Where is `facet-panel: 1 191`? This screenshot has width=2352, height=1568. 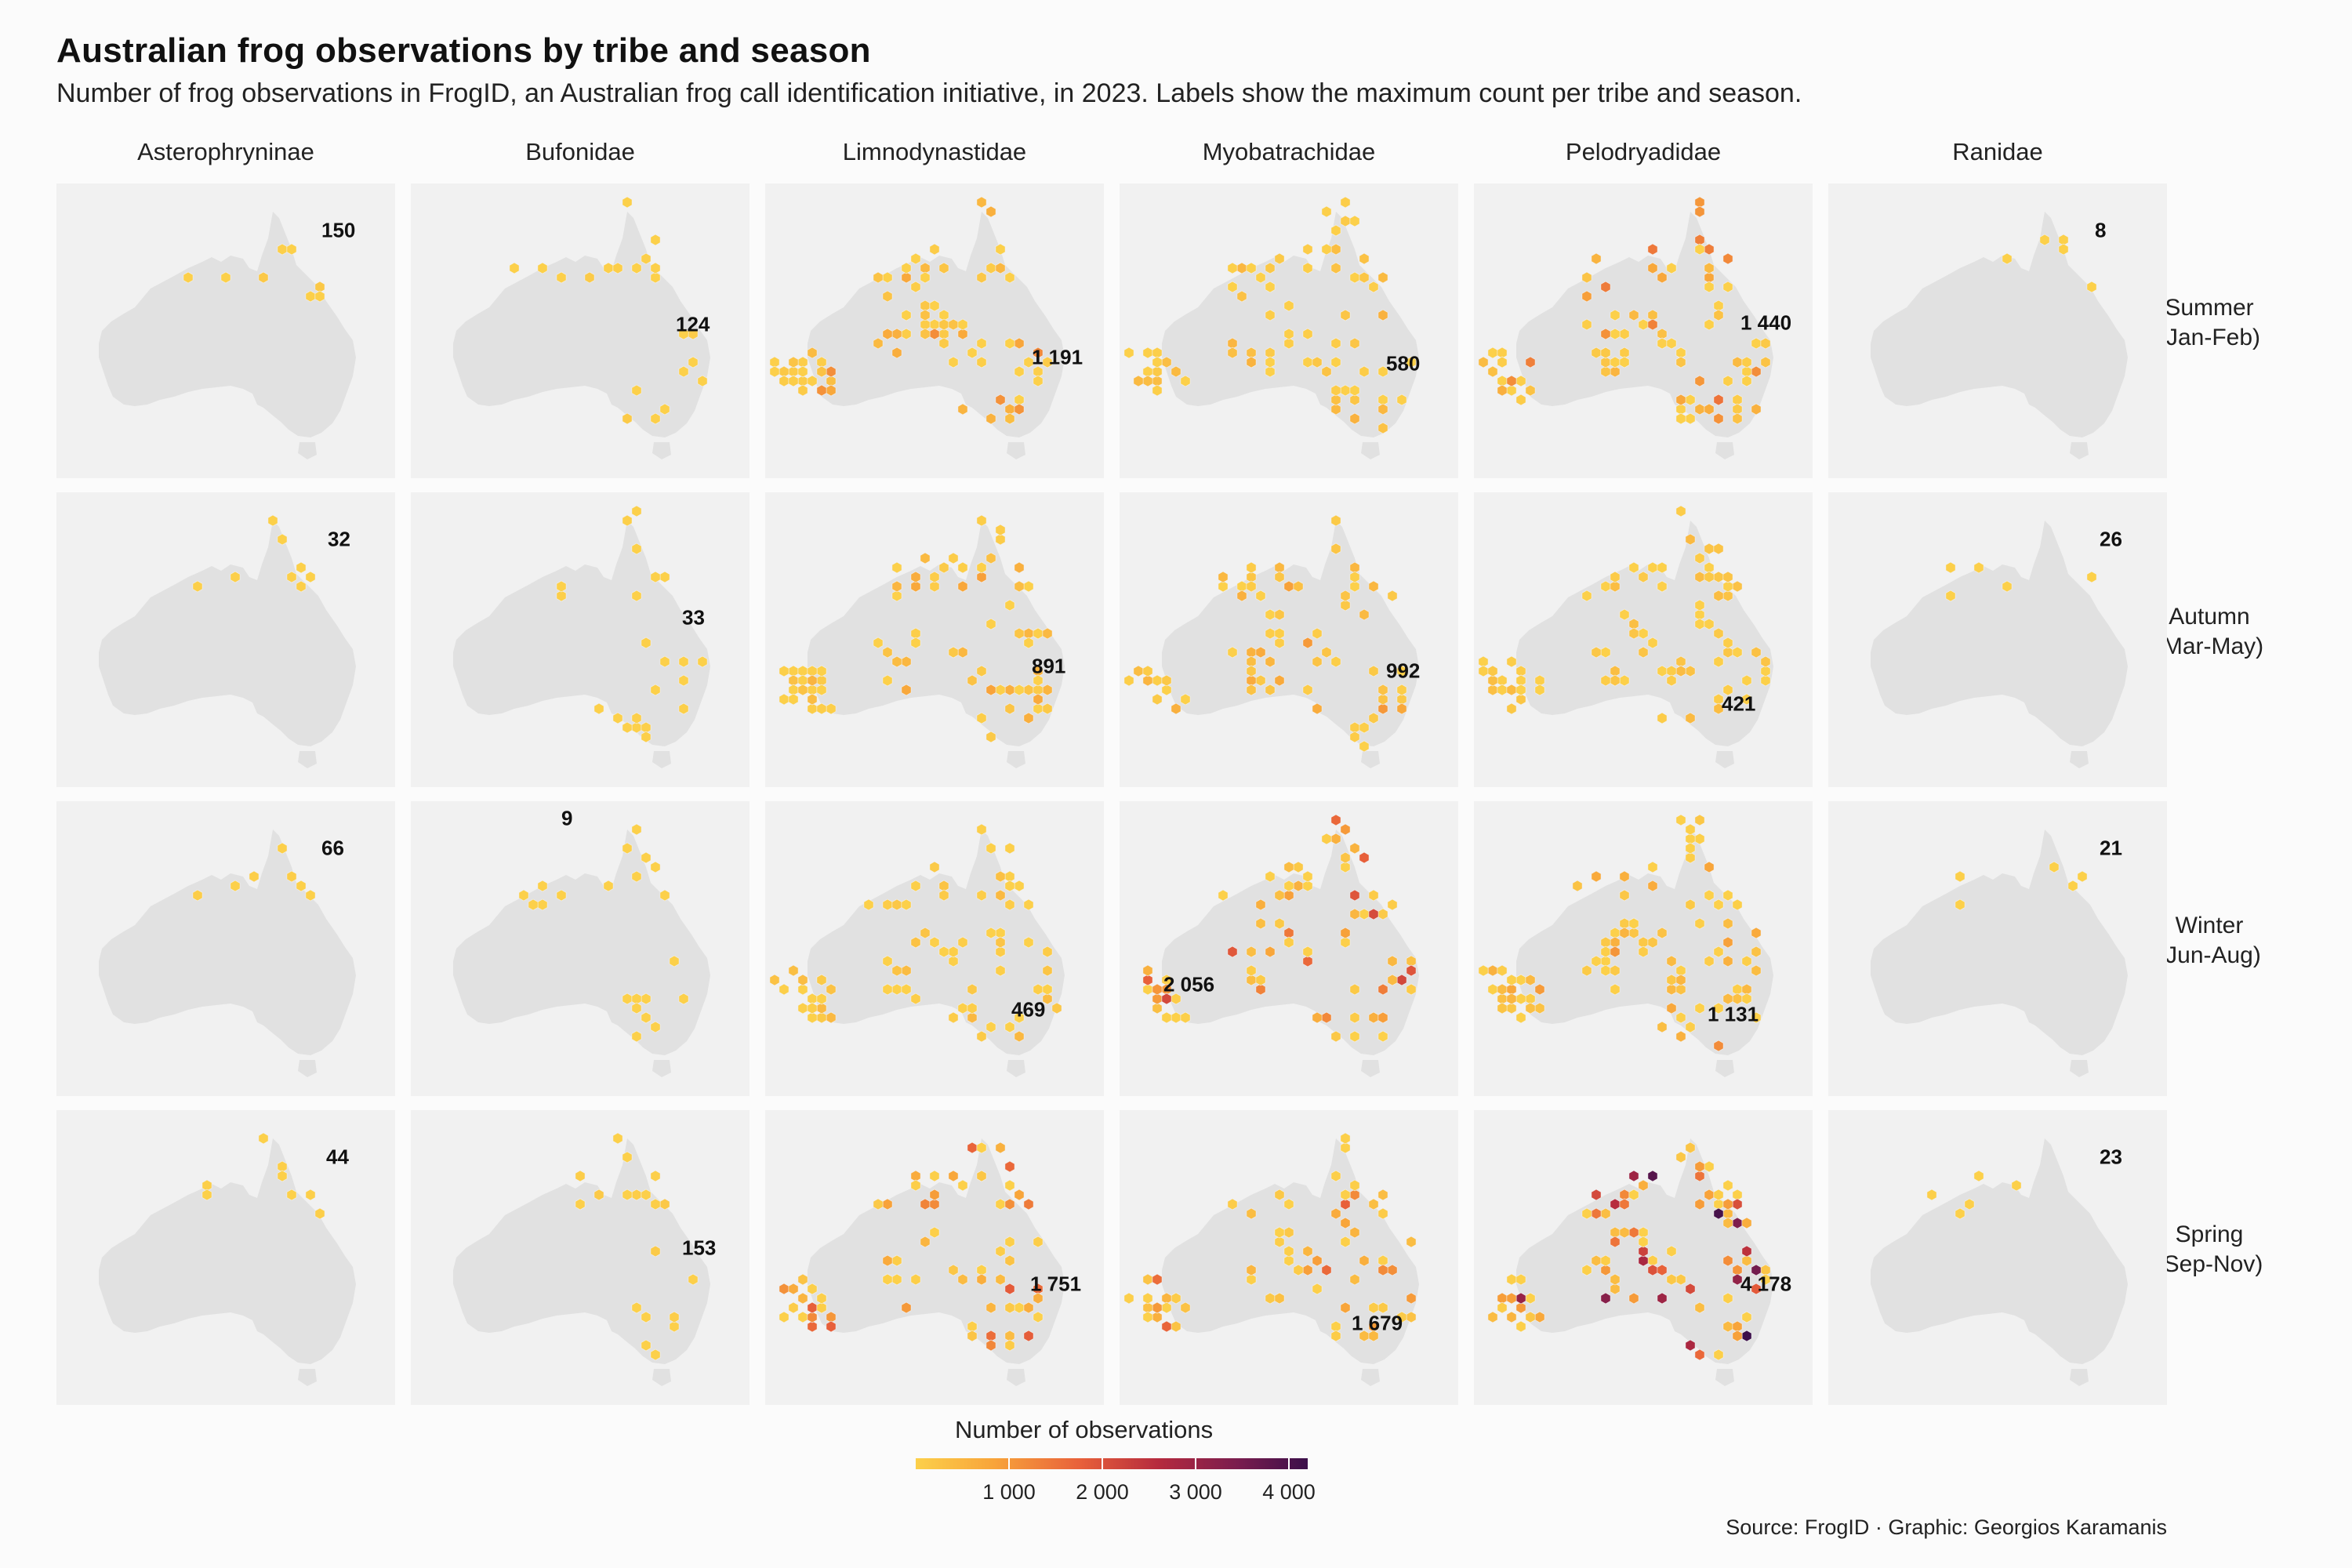
facet-panel: 1 191 is located at coordinates (935, 330).